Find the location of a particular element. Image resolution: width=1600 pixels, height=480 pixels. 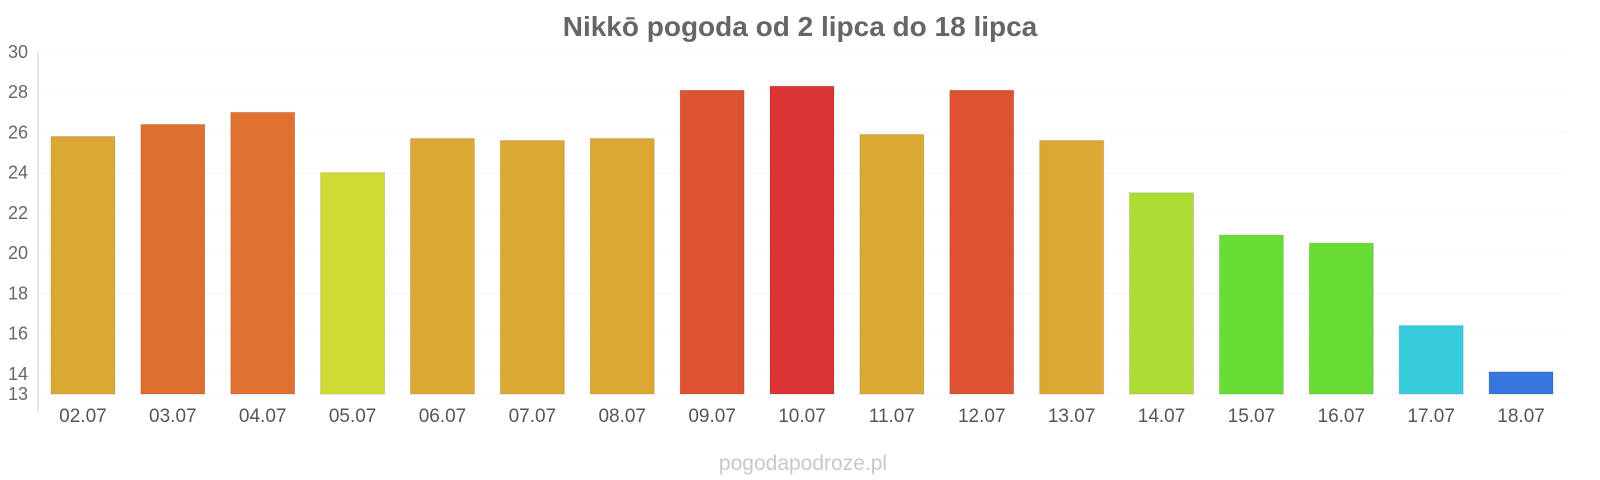

x-tick-label: 18.07 is located at coordinates (1521, 416).